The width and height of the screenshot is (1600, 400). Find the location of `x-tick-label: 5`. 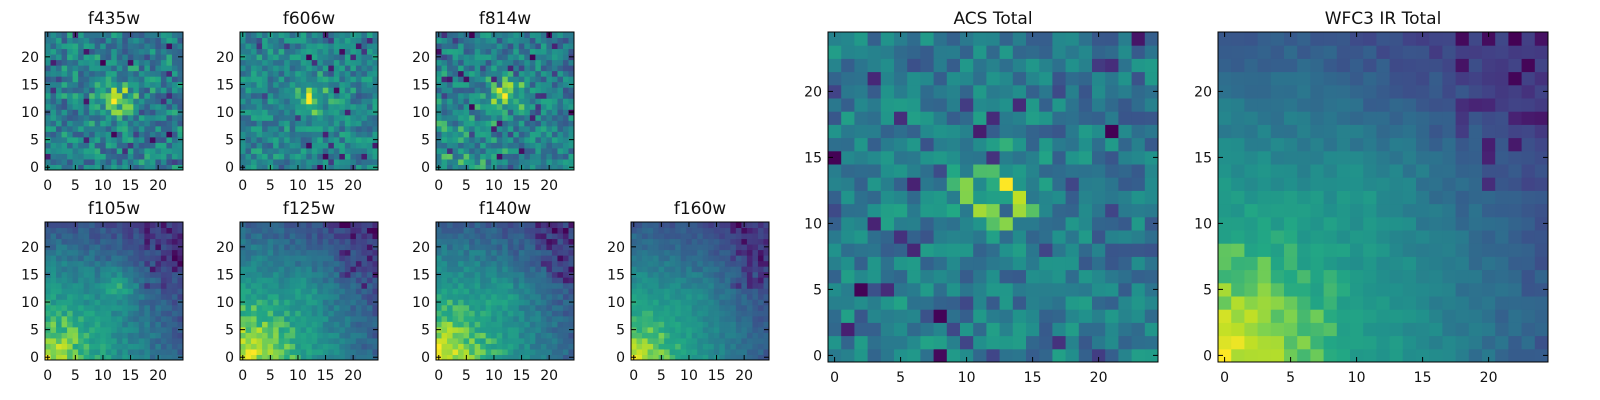

x-tick-label: 5 is located at coordinates (466, 186).